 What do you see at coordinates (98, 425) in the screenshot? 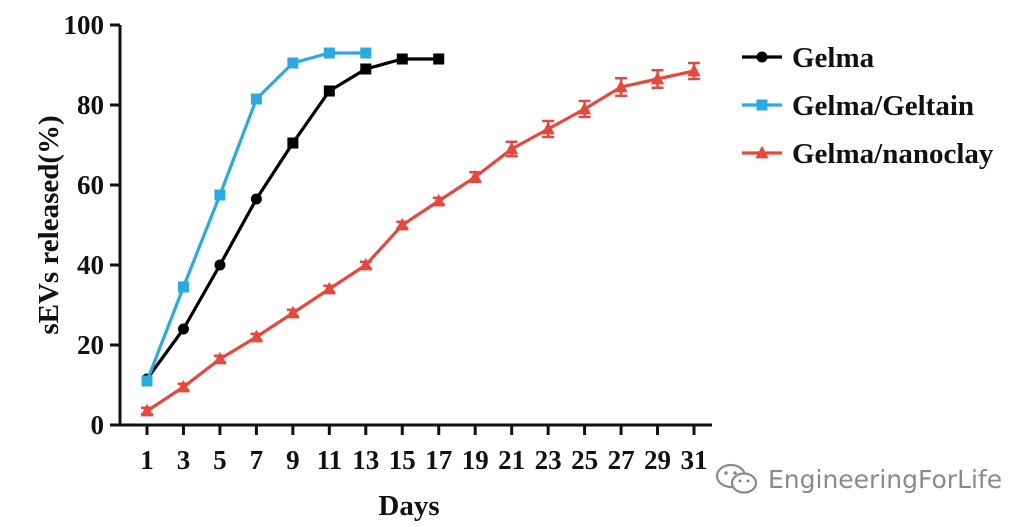
I see `y-tick-label: 0` at bounding box center [98, 425].